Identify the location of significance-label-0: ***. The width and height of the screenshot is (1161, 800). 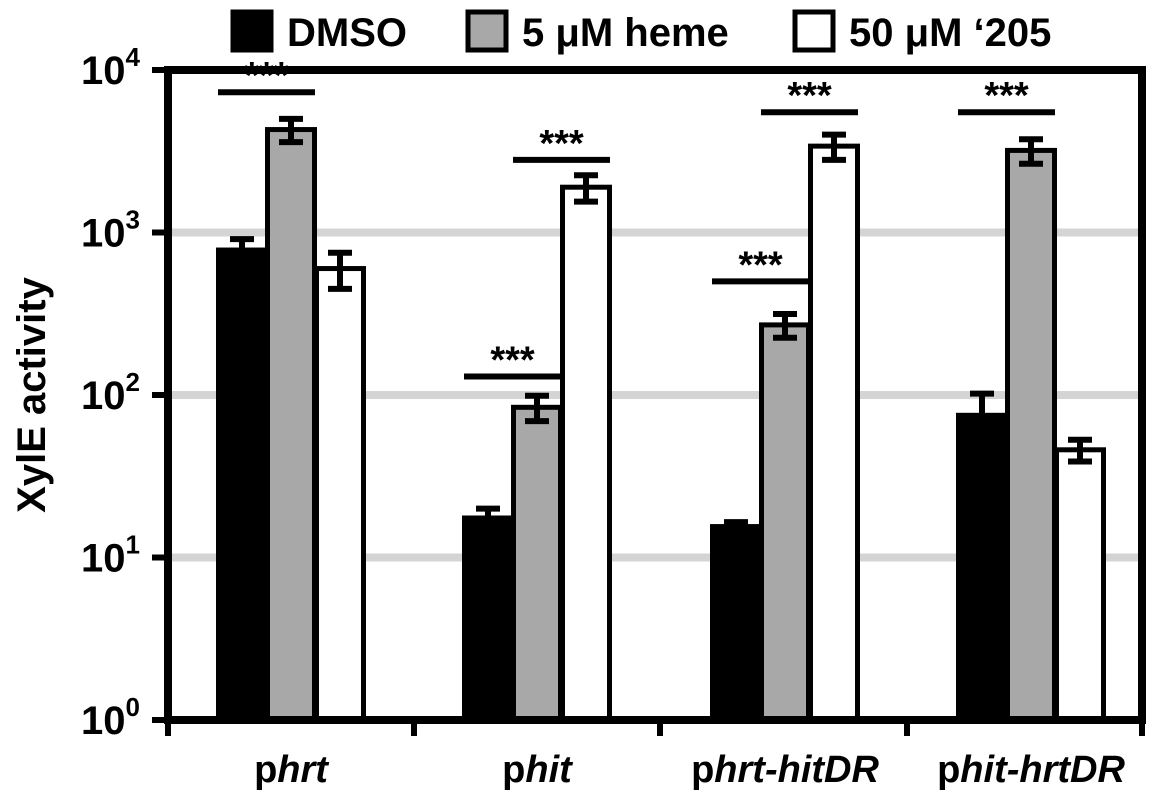
(266, 76).